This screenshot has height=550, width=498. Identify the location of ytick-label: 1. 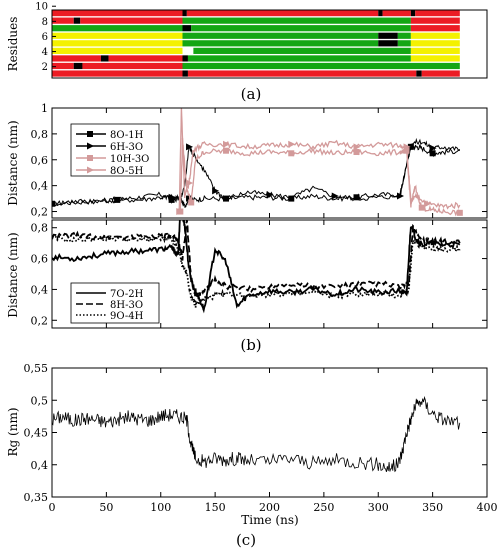
(44, 108).